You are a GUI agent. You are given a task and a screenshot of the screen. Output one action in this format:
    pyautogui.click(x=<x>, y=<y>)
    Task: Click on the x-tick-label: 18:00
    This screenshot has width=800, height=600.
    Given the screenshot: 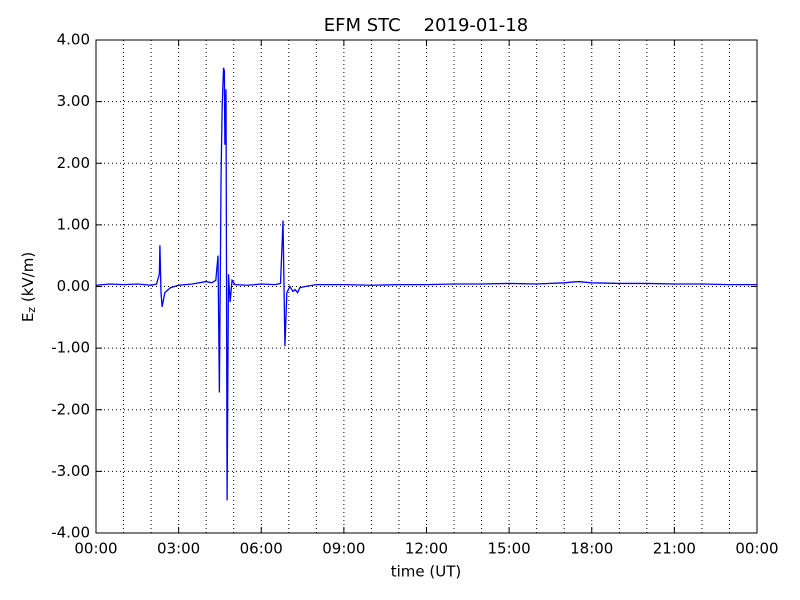 What is the action you would take?
    pyautogui.click(x=591, y=549)
    